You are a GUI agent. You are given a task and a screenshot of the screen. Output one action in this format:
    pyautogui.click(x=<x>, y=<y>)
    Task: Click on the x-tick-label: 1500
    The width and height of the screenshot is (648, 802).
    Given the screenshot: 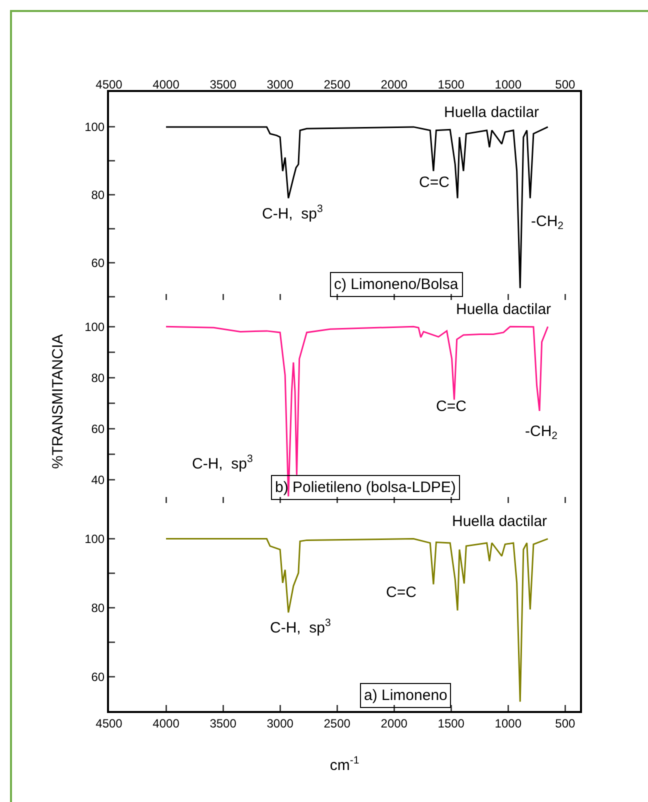 What is the action you would take?
    pyautogui.click(x=451, y=723)
    